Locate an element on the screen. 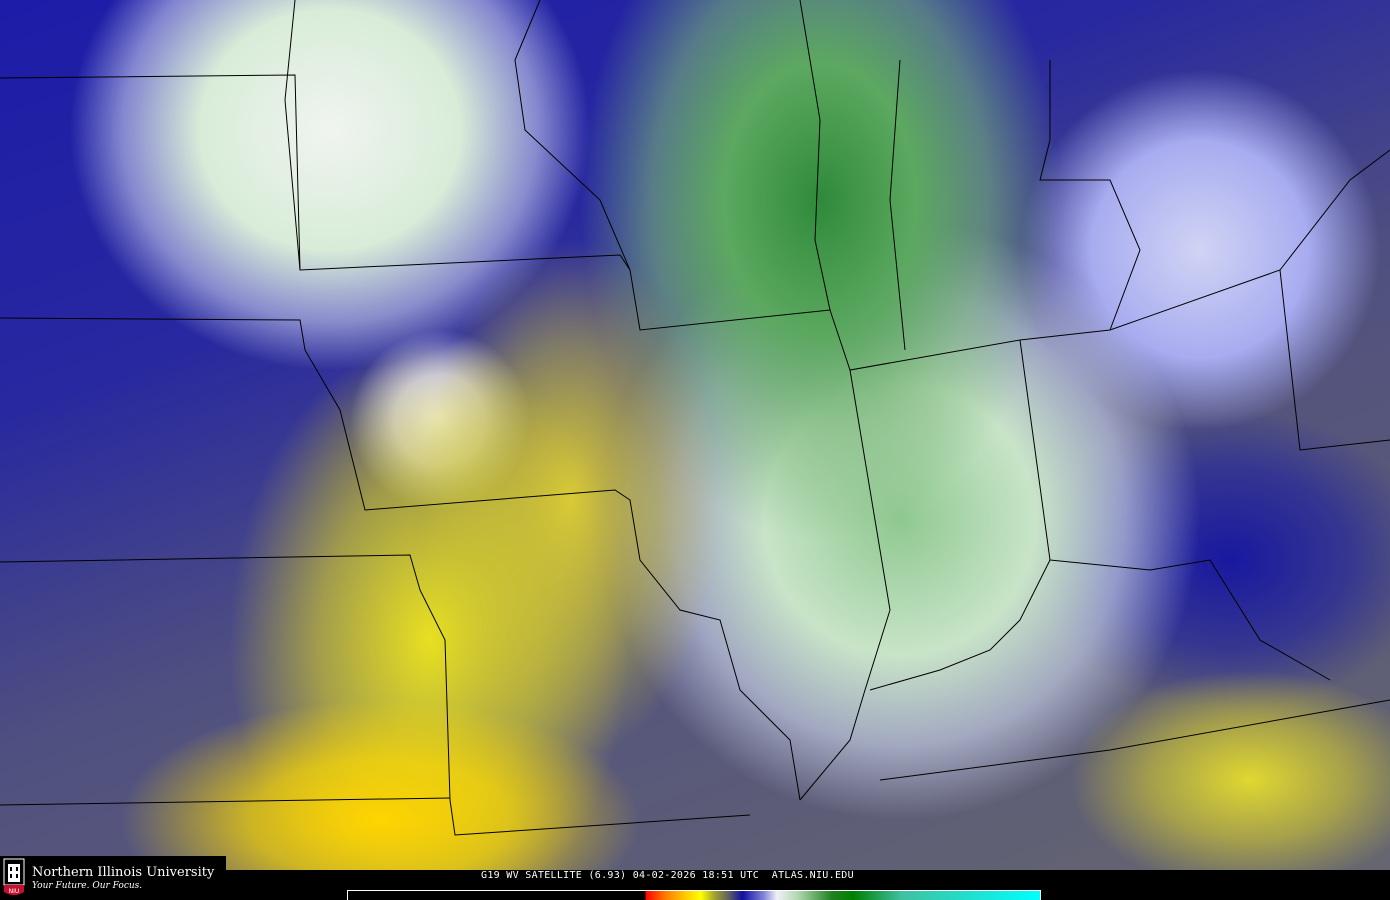 The height and width of the screenshot is (900, 1390). niu-shield-icon: NIU is located at coordinates (14, 876).